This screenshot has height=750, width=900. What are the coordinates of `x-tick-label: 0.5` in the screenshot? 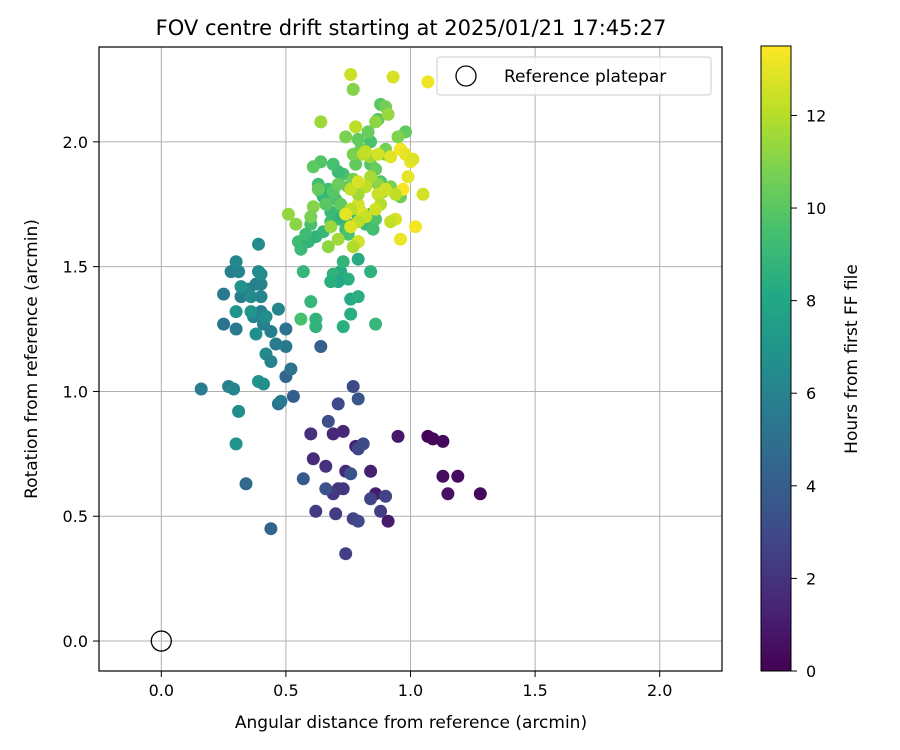 It's located at (285, 690).